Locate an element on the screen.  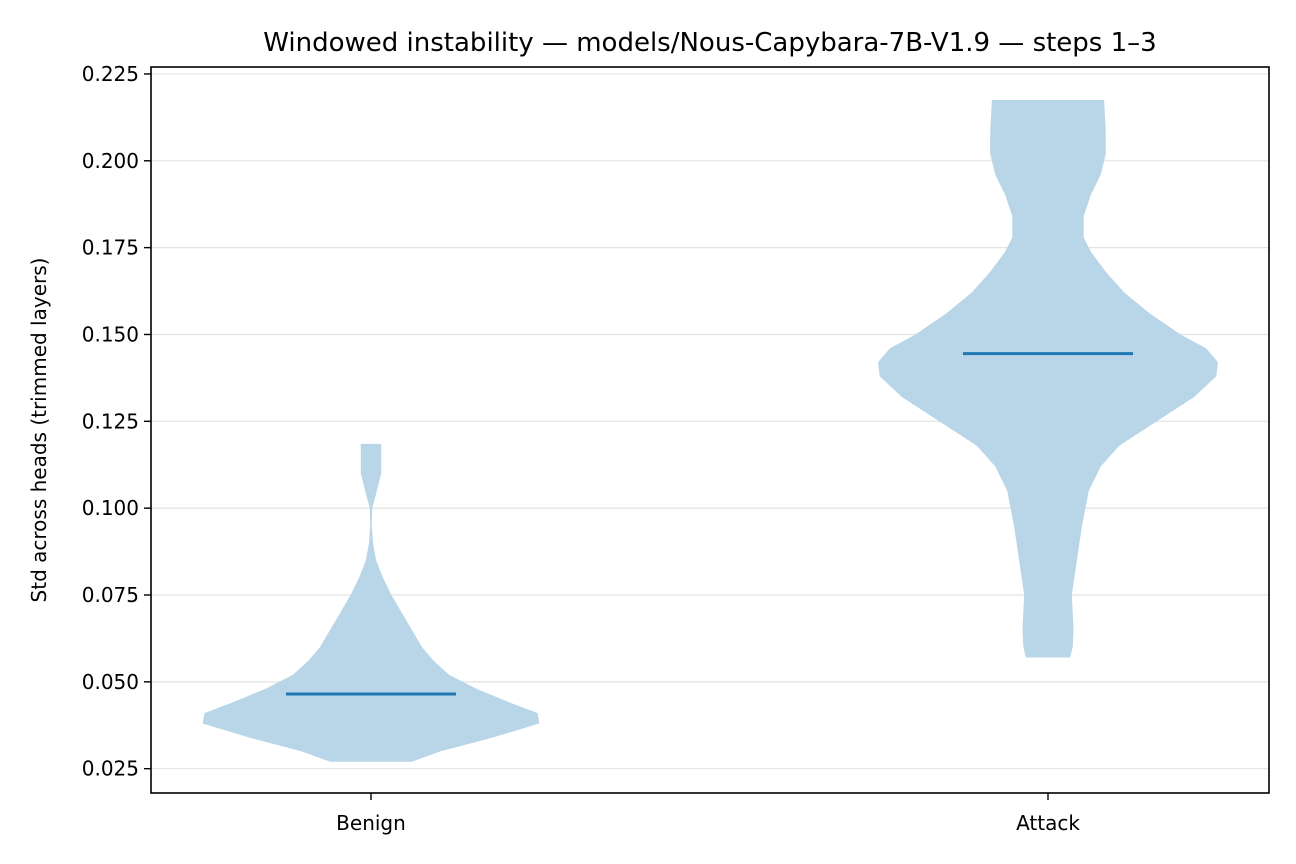
y-tick-label: 0.225 is located at coordinates (110, 74).